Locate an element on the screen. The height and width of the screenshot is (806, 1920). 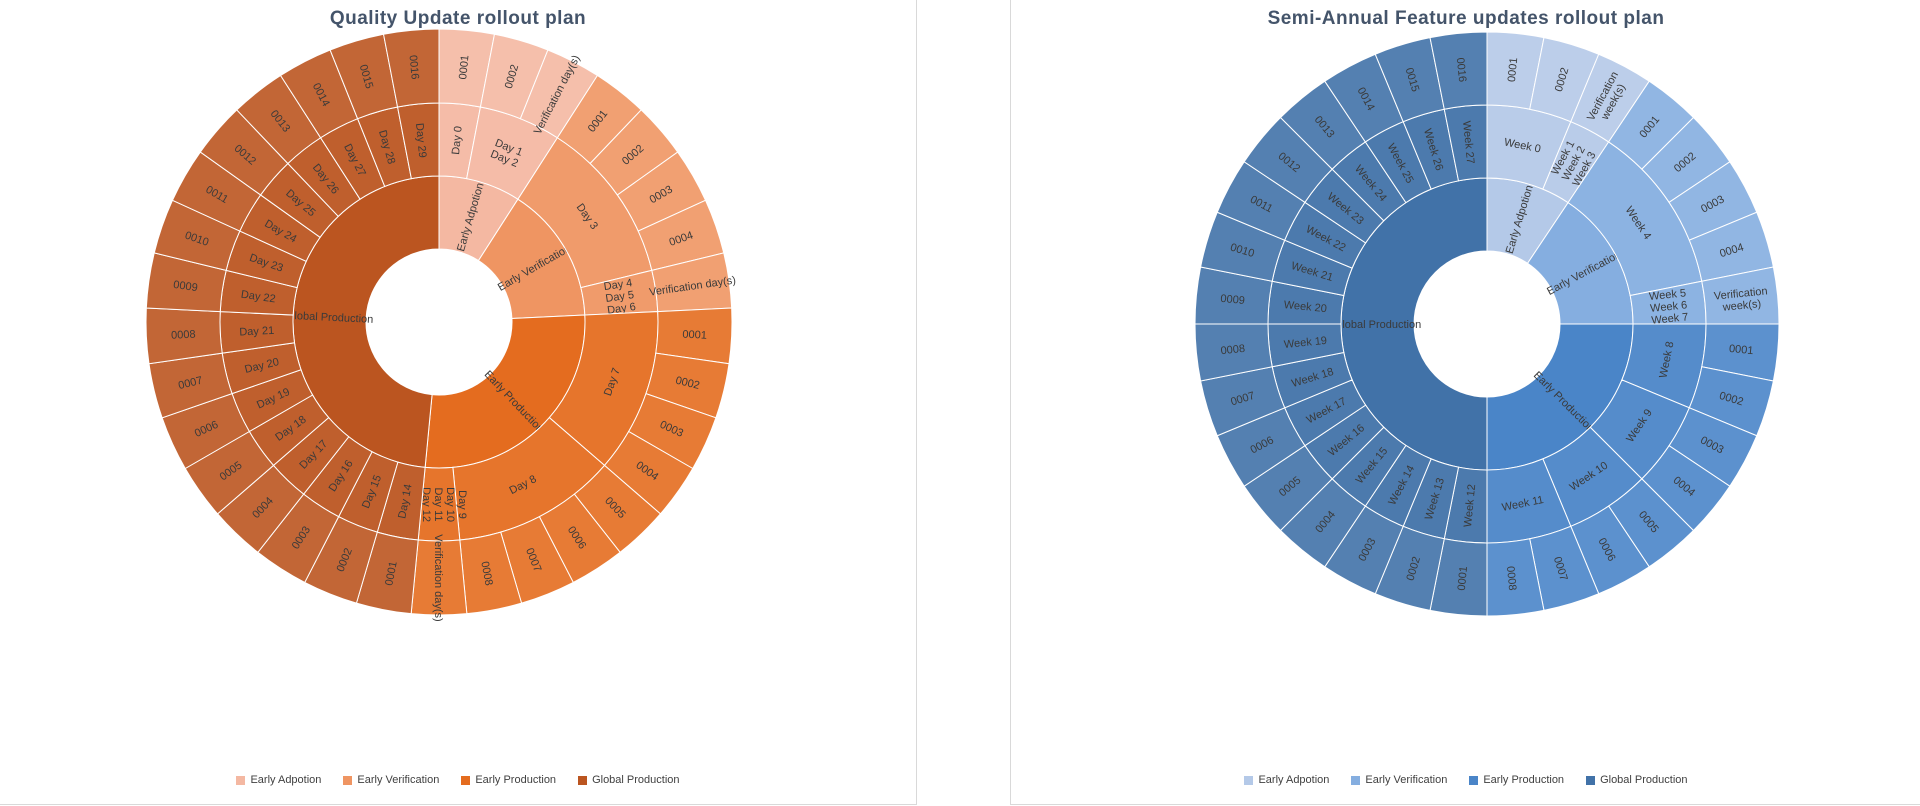
period-label: Week 27 is located at coordinates (1468, 142).